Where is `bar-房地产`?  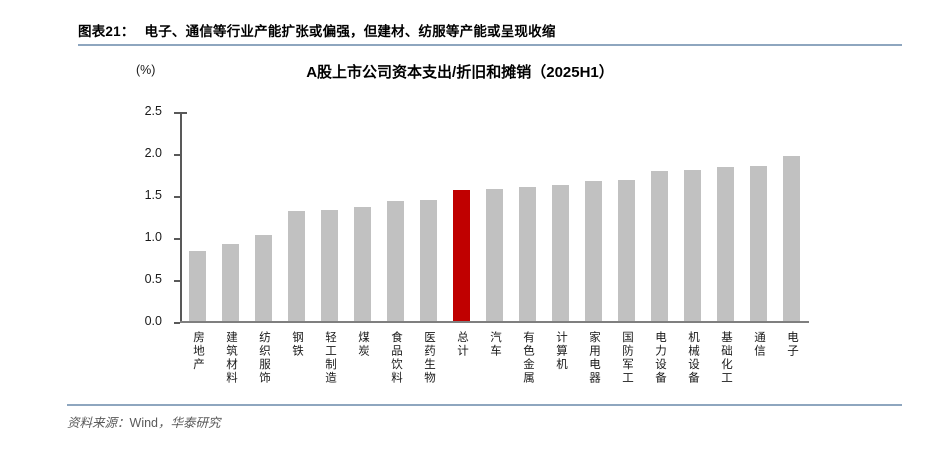 bar-房地产 is located at coordinates (197, 285).